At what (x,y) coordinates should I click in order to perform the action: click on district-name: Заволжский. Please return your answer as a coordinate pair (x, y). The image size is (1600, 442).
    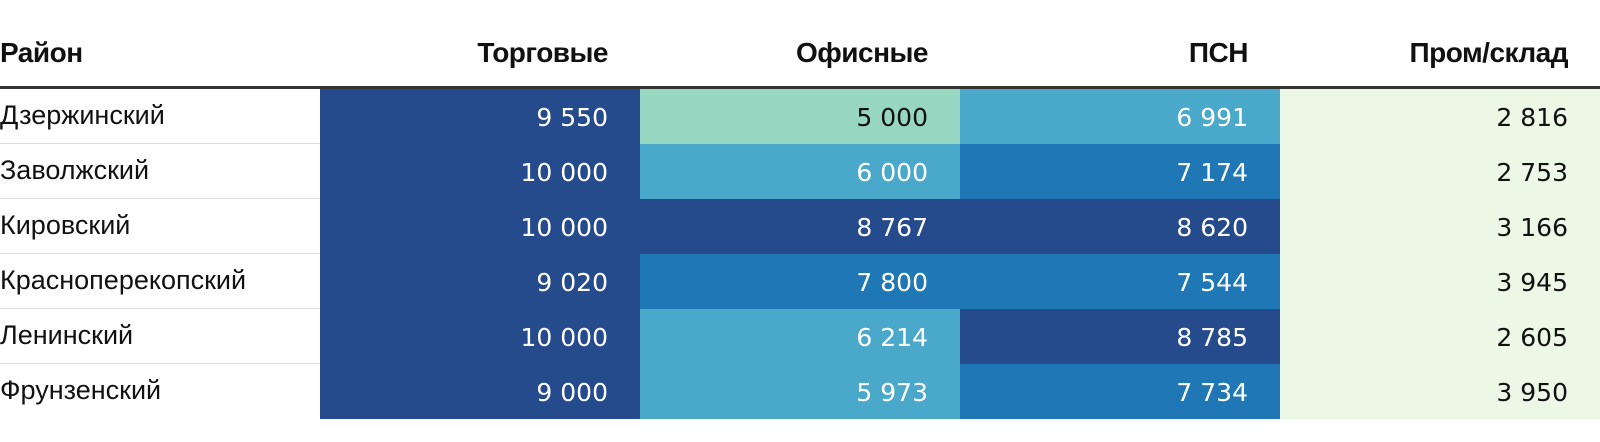
    Looking at the image, I should click on (75, 170).